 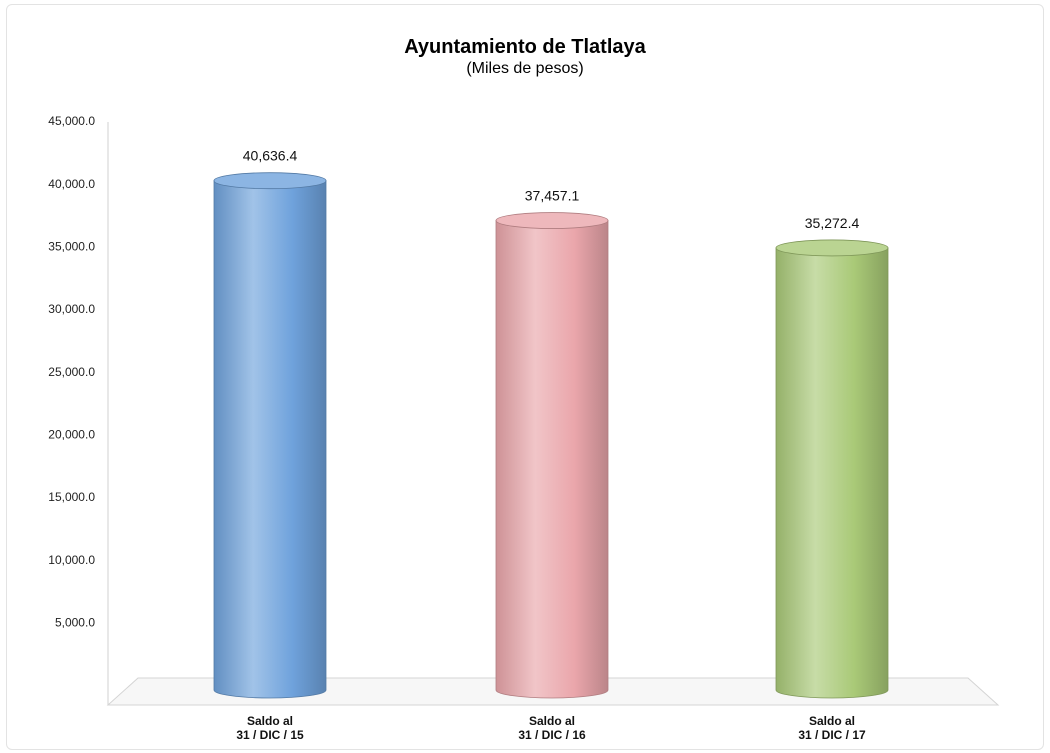 What do you see at coordinates (832, 223) in the screenshot?
I see `data-label: 35,272.4` at bounding box center [832, 223].